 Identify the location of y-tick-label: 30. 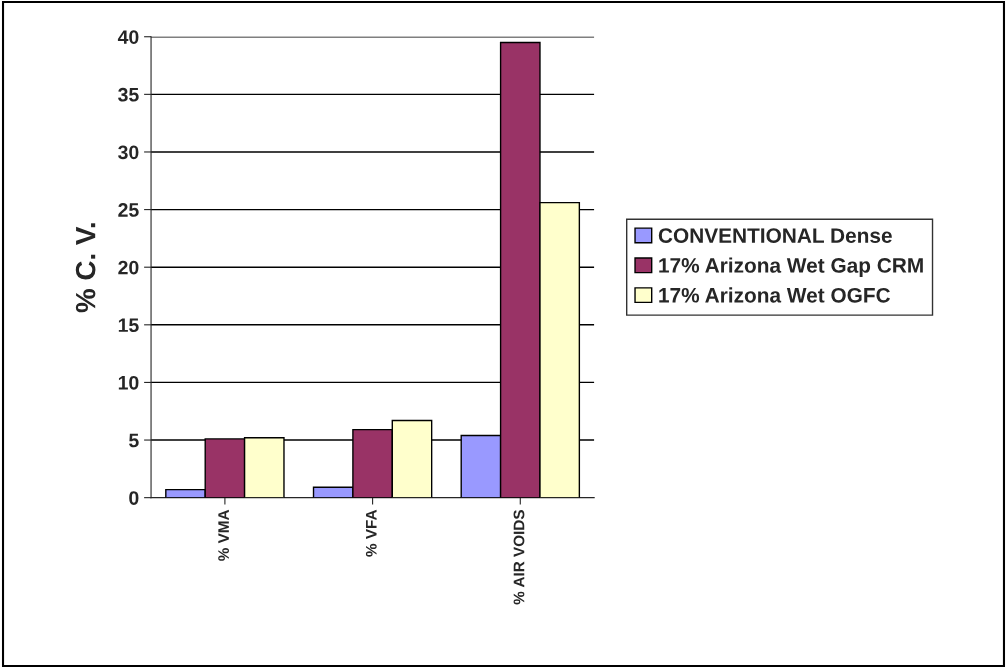
(128, 152).